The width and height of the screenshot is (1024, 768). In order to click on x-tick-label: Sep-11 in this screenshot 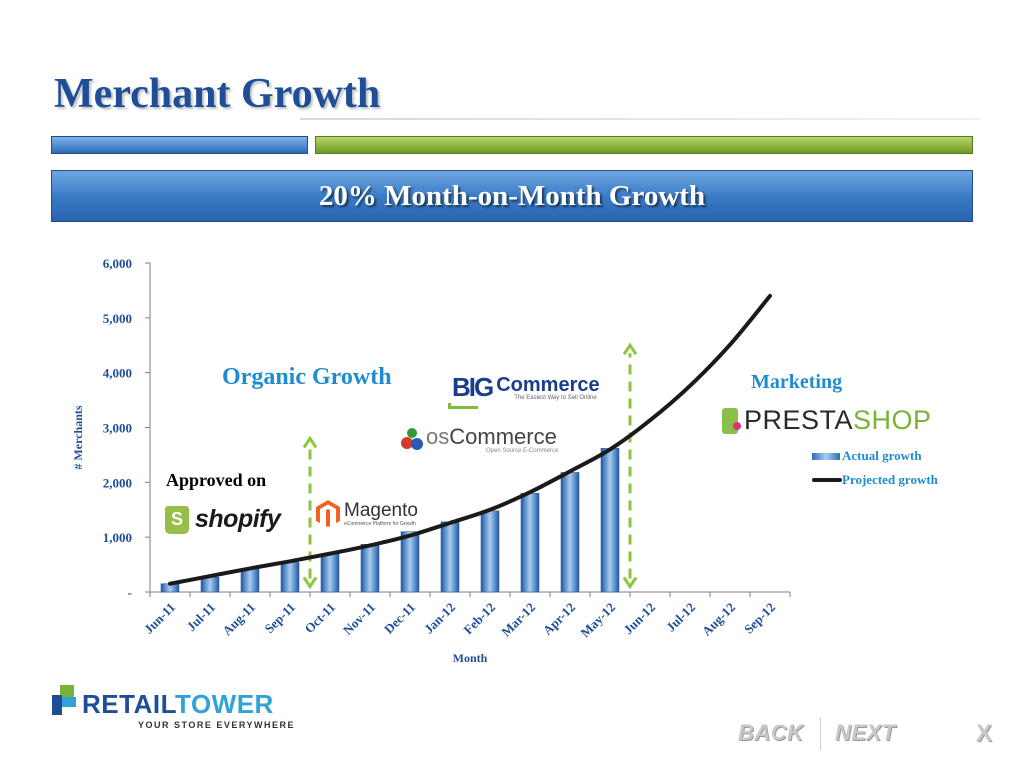, I will do `click(279, 618)`.